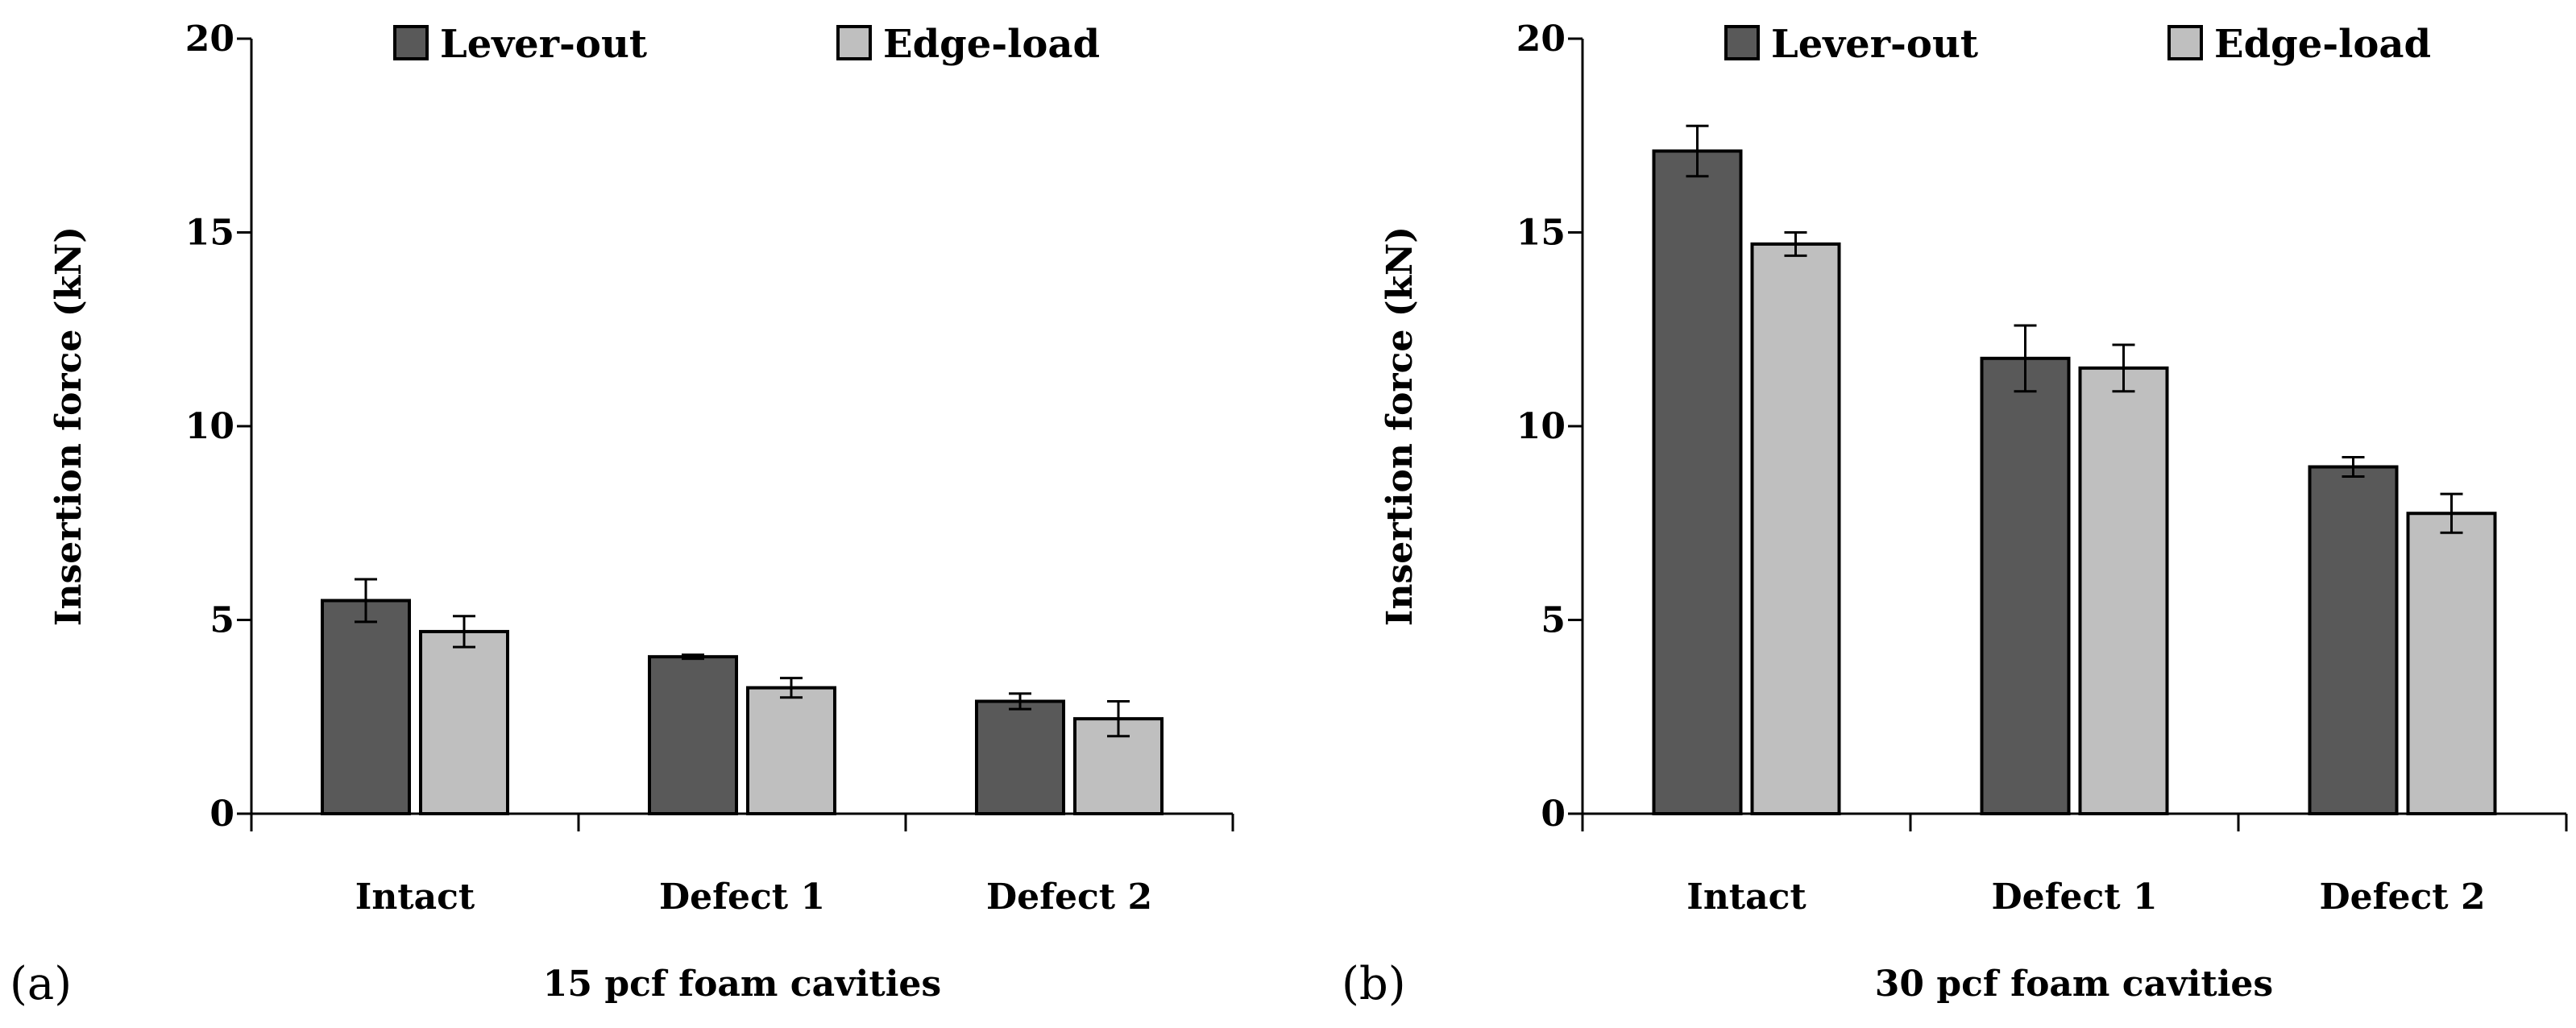 The image size is (2576, 1028). I want to click on panel-label: (b), so click(1374, 984).